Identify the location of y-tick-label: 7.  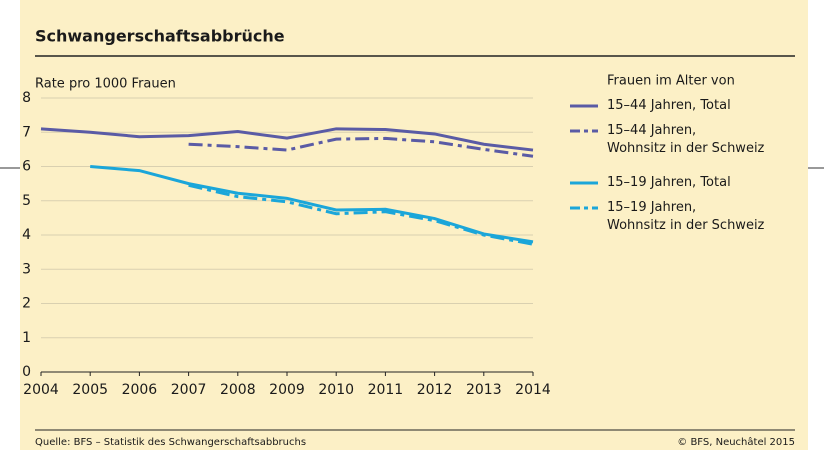
(26, 132).